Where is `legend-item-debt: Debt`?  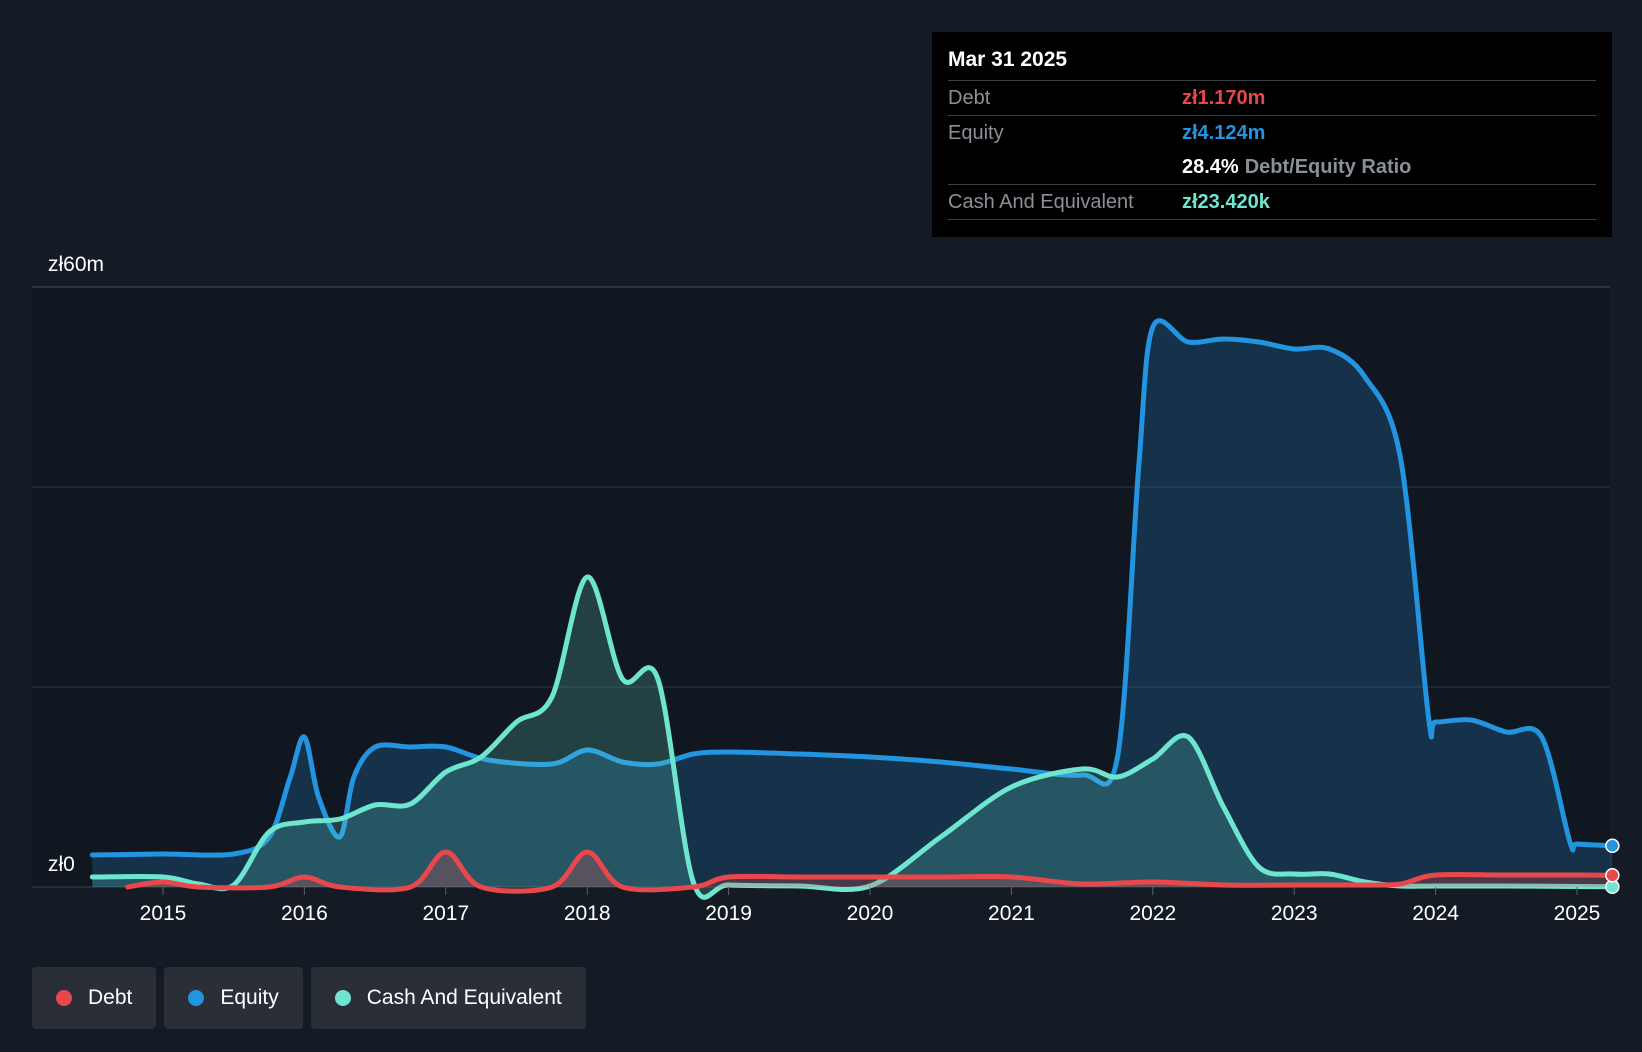 legend-item-debt: Debt is located at coordinates (94, 998).